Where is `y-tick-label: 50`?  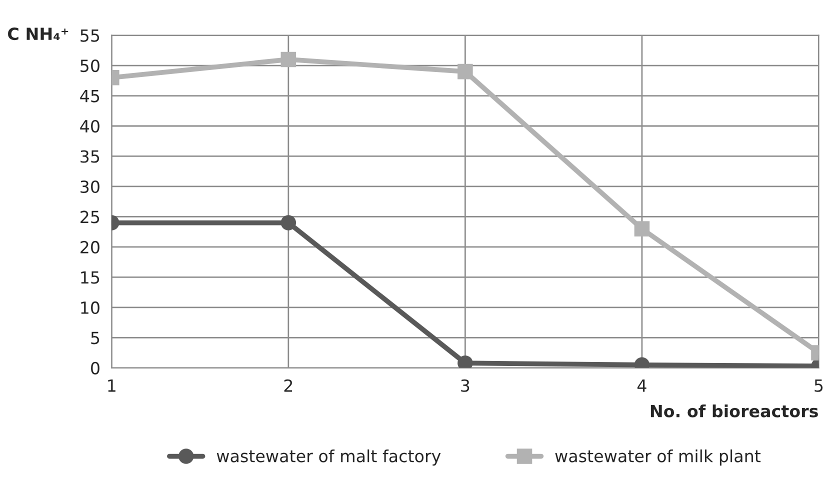 y-tick-label: 50 is located at coordinates (90, 65).